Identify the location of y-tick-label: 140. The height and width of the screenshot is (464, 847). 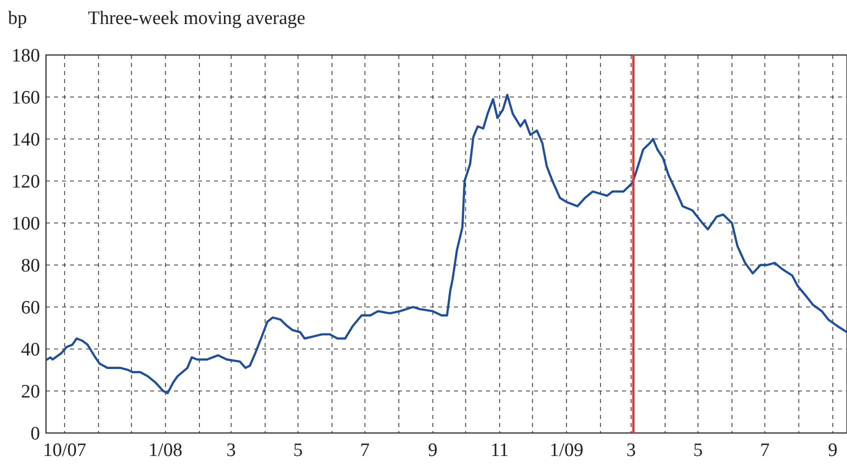
(26, 140).